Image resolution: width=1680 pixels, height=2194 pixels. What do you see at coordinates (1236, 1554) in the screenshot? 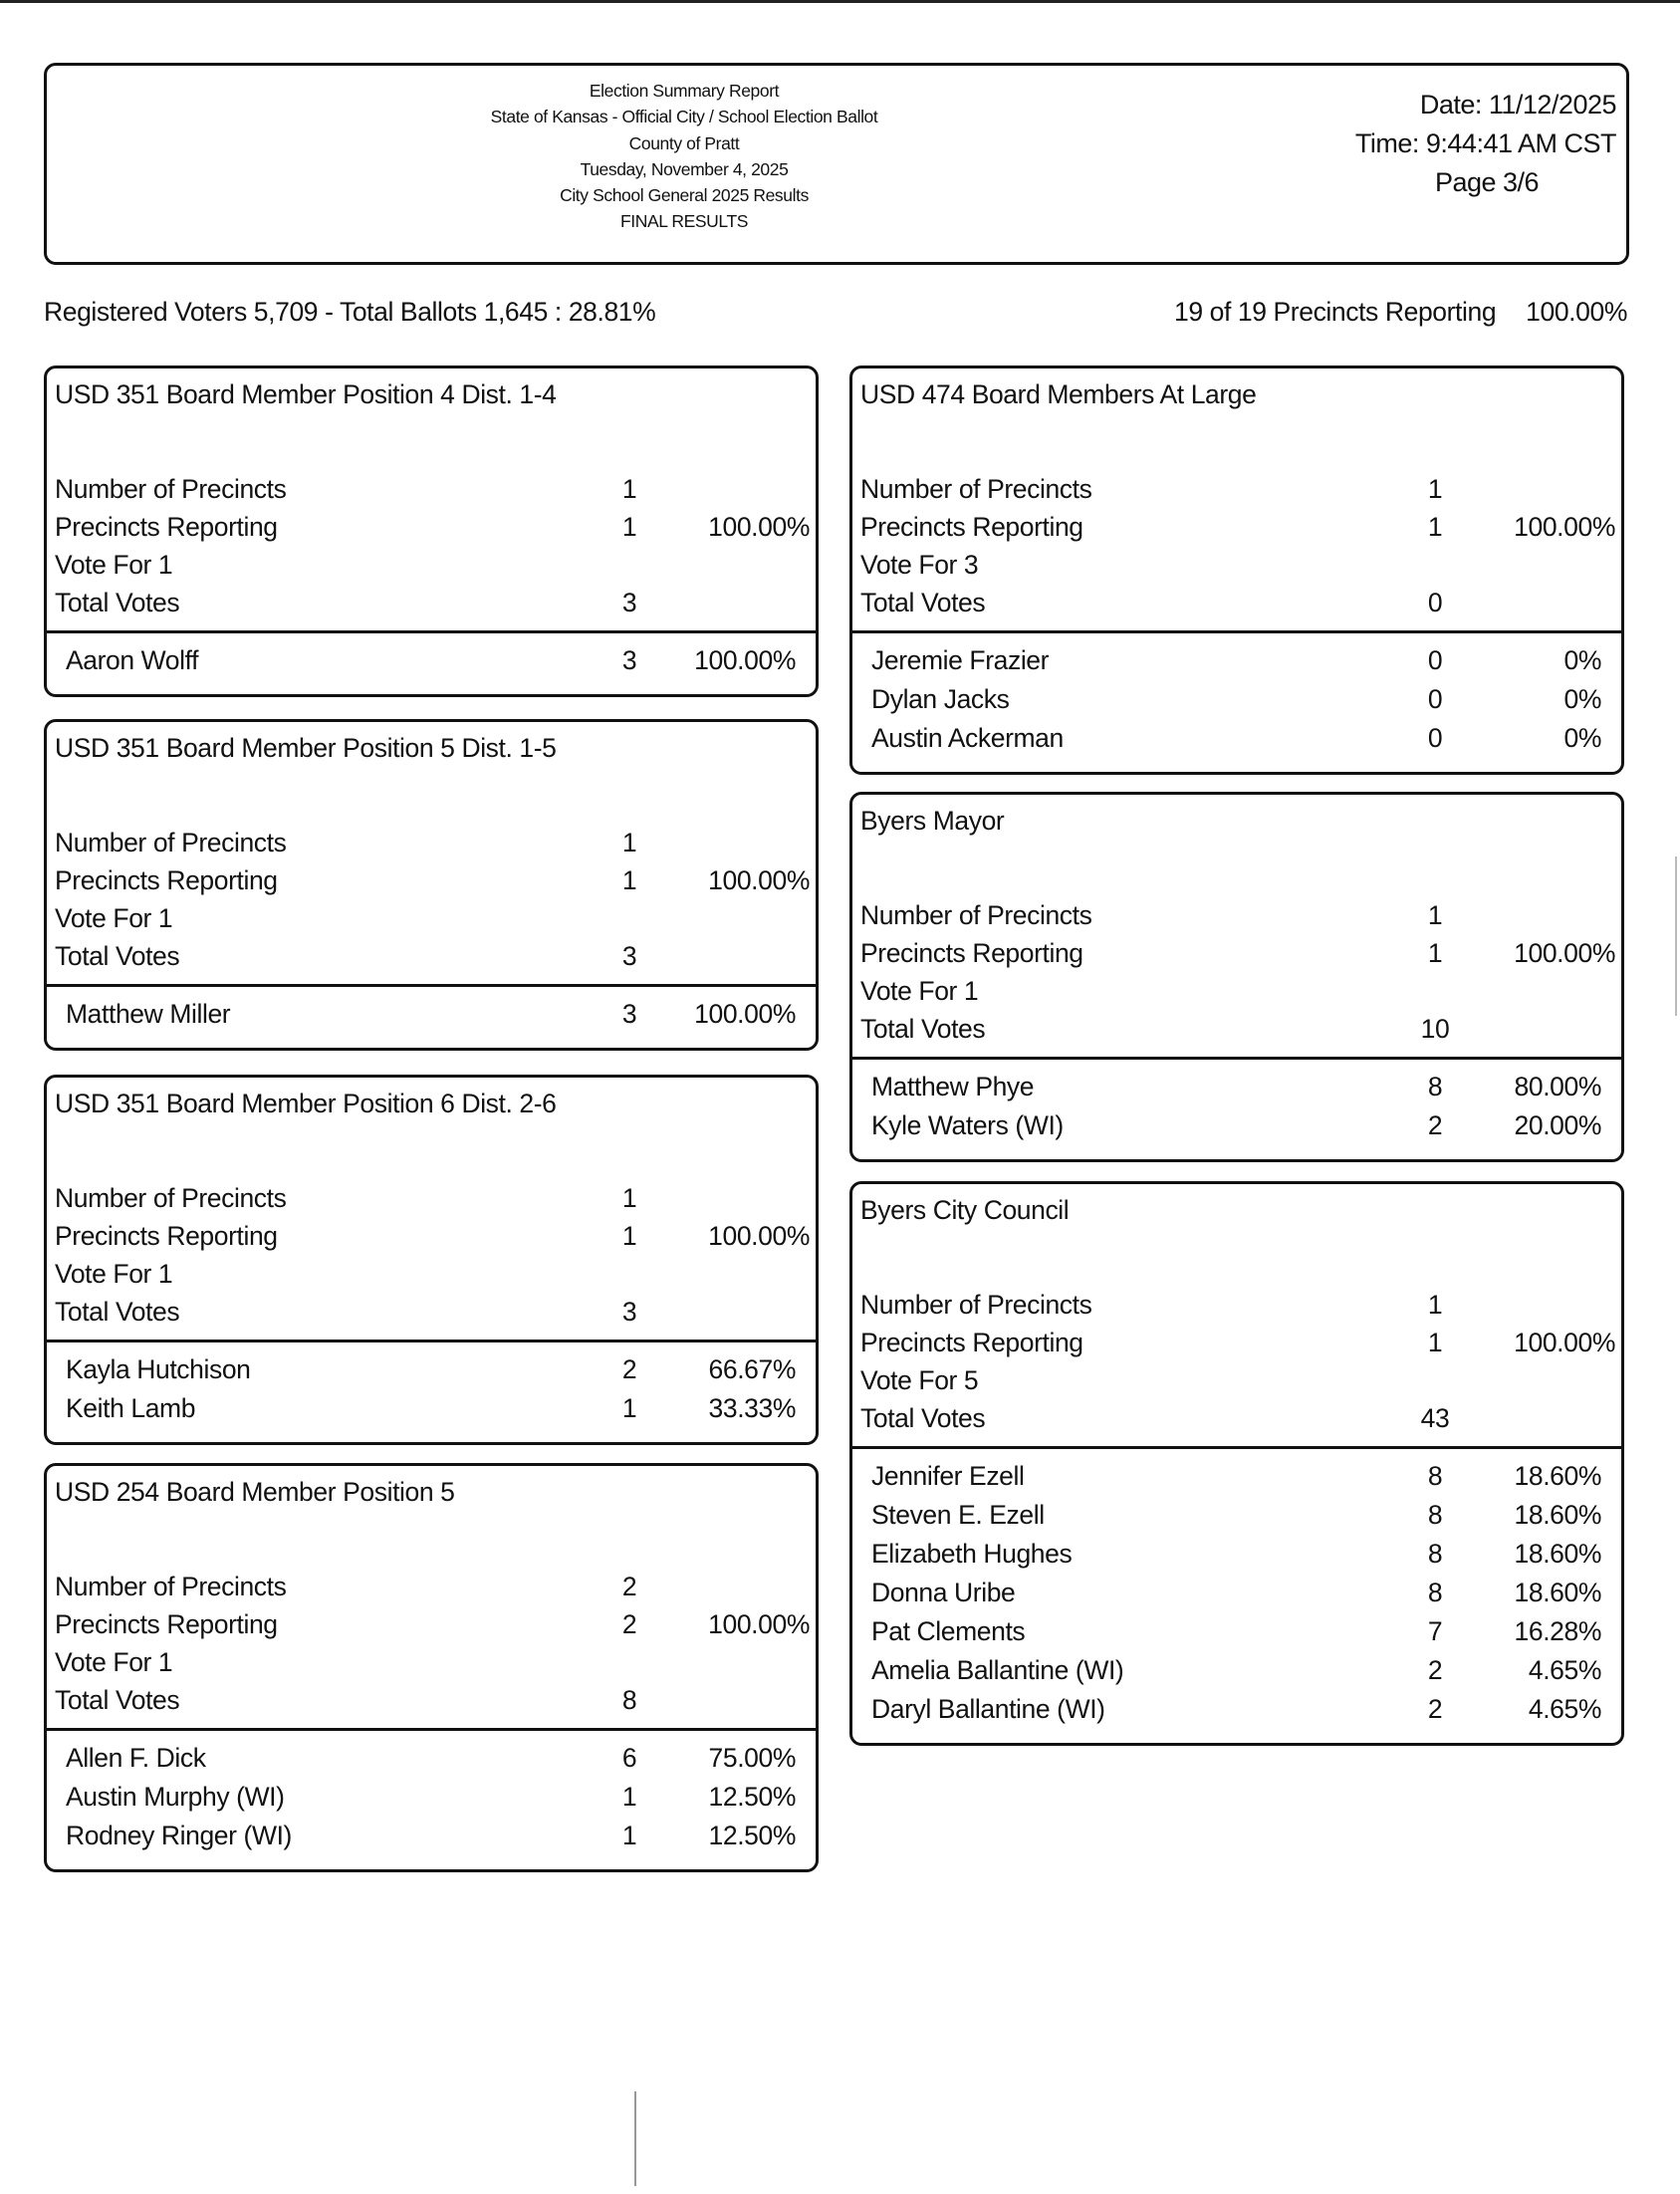
I see `candidate-row: Elizabeth Hughes 8 18.60%` at bounding box center [1236, 1554].